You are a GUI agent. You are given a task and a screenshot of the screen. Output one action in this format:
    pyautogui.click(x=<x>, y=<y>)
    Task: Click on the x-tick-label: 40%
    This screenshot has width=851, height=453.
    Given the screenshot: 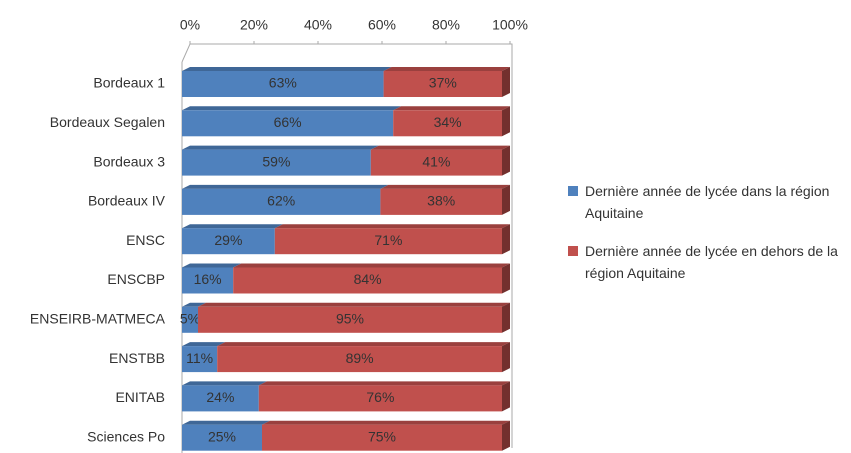 What is the action you would take?
    pyautogui.click(x=318, y=25)
    